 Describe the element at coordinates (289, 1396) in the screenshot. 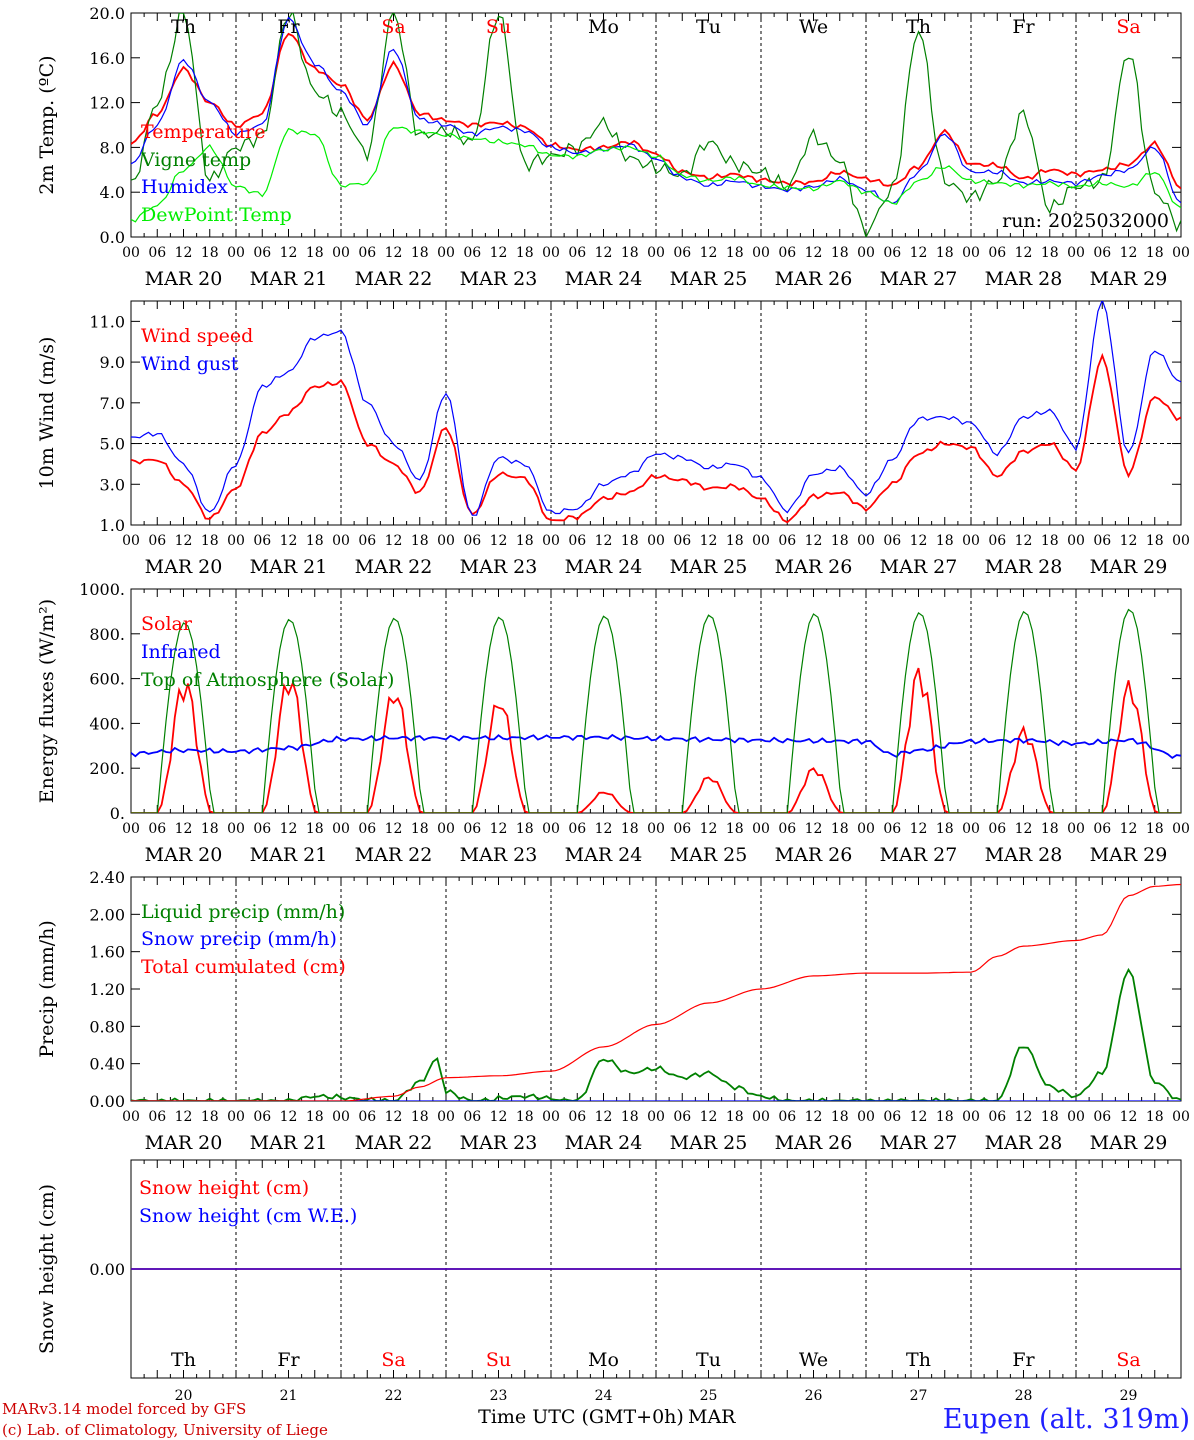

I see `day-number: 21` at that location.